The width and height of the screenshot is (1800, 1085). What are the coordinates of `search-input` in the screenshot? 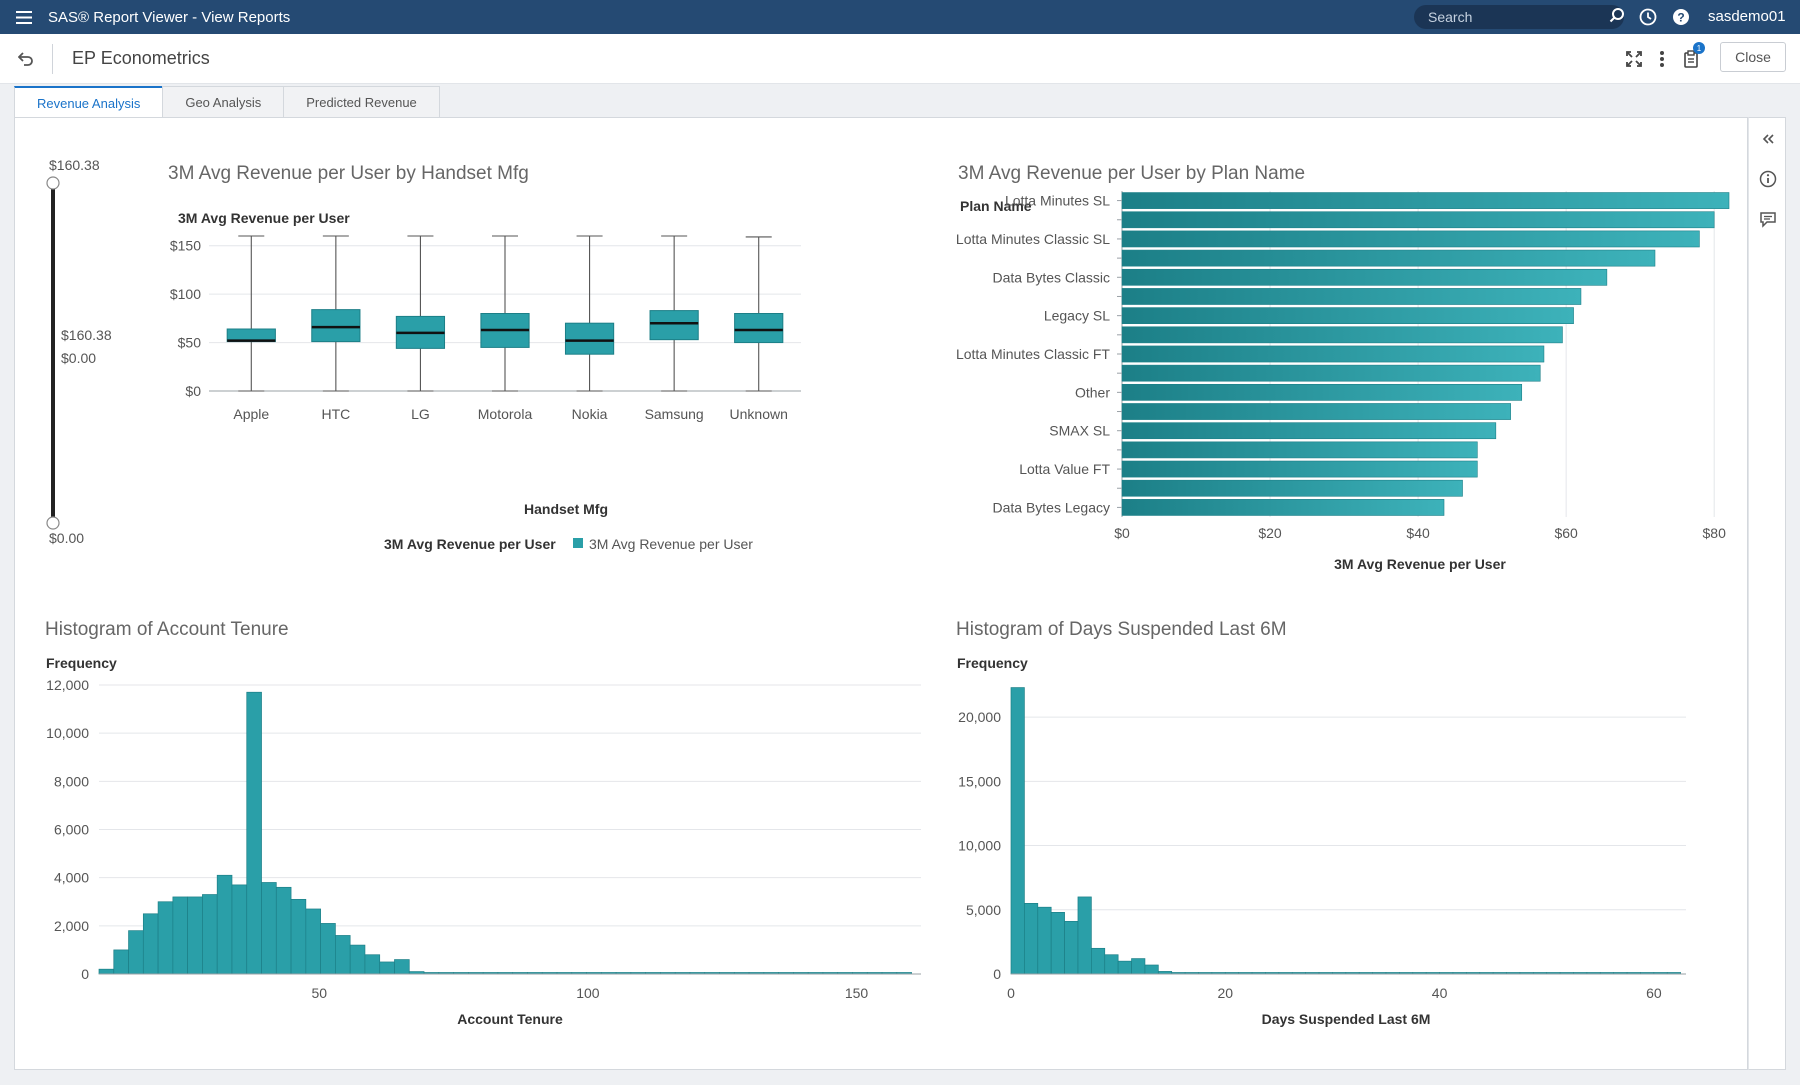 It's located at (1518, 17).